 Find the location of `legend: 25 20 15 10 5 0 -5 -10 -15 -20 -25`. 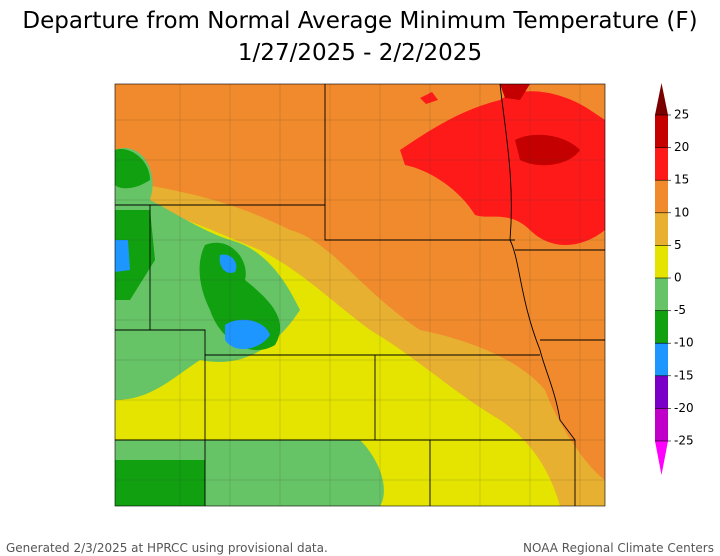

legend: 25 20 15 10 5 0 -5 -10 -15 -20 -25 is located at coordinates (674, 279).